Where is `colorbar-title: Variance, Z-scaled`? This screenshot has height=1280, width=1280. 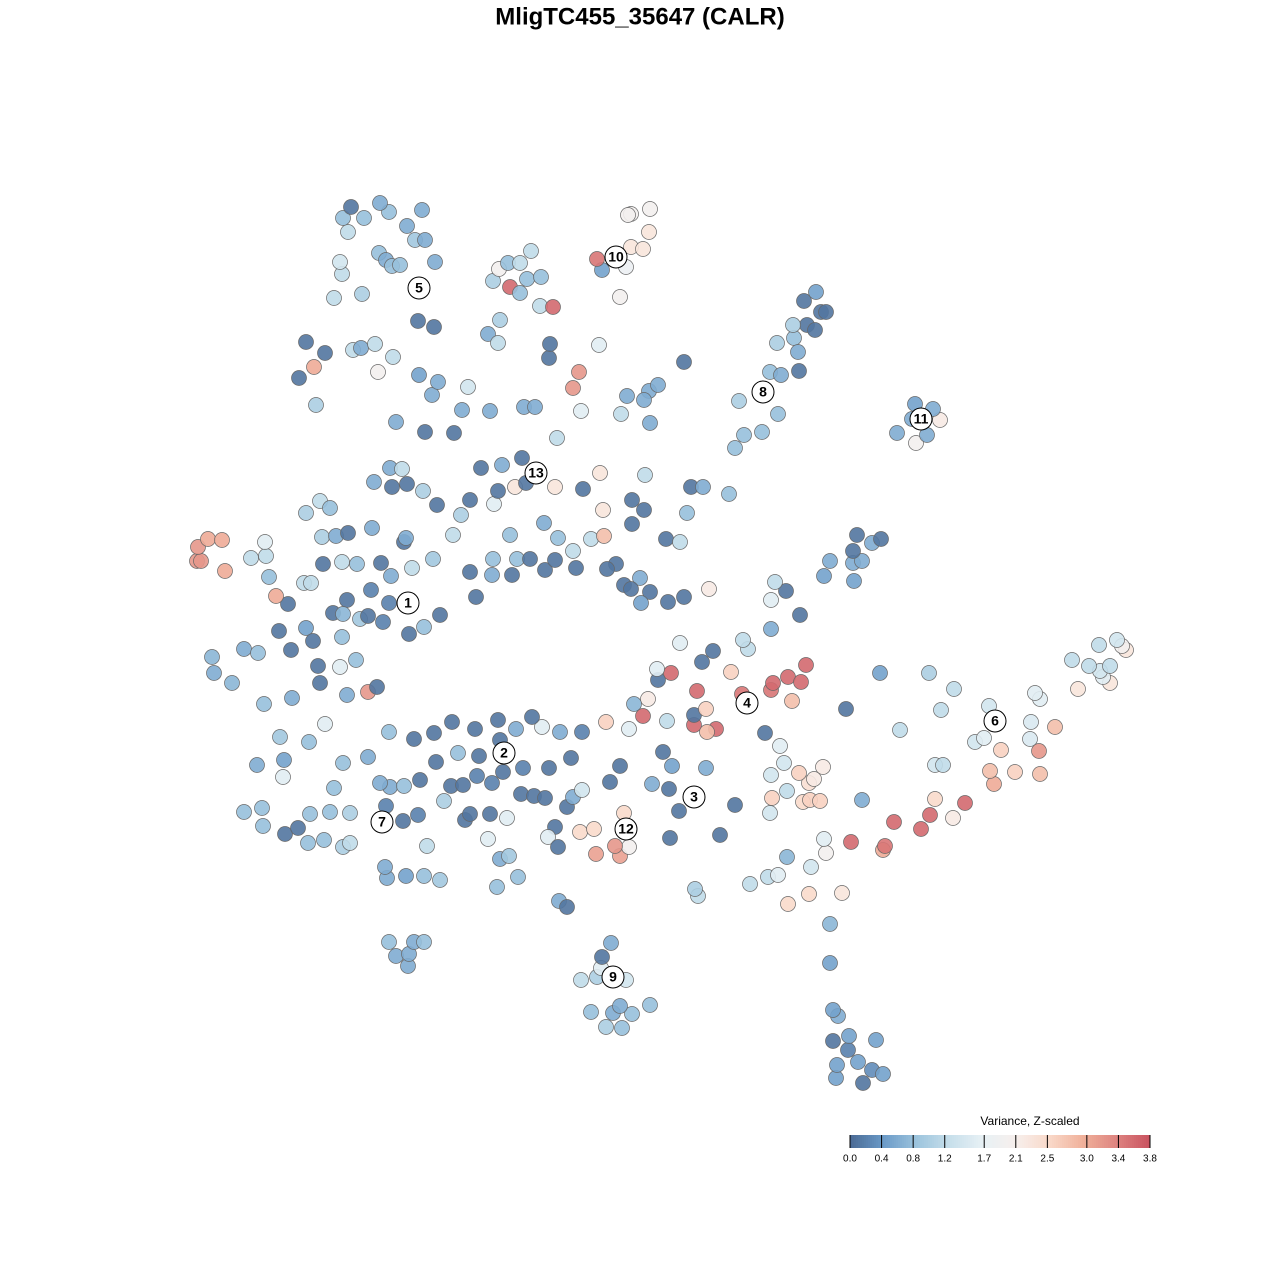 colorbar-title: Variance, Z-scaled is located at coordinates (1029, 1121).